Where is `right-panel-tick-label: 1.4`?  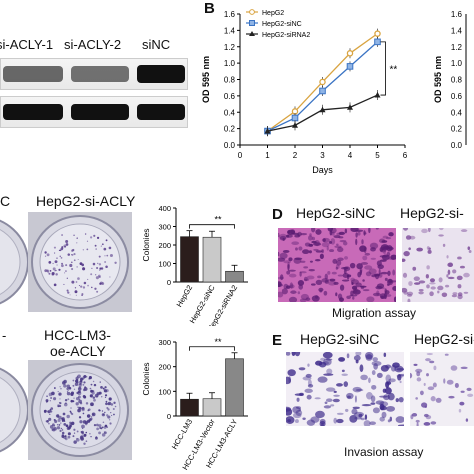 right-panel-tick-label: 1.4 is located at coordinates (457, 30).